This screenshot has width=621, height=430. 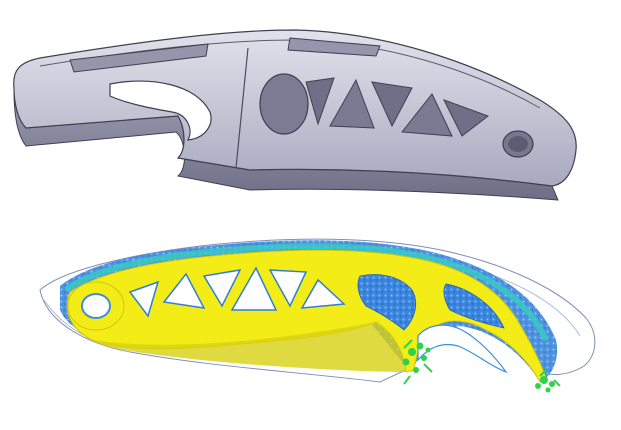 I want to click on load-marker-cluster, so click(x=417, y=362).